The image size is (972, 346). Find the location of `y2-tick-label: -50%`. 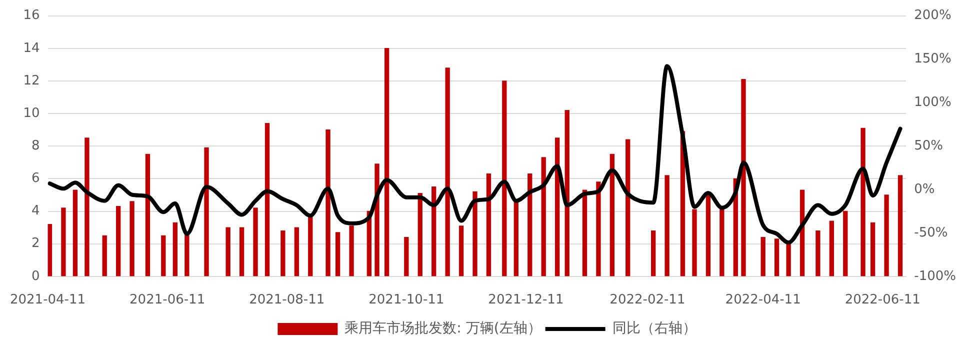

y2-tick-label: -50% is located at coordinates (931, 232).